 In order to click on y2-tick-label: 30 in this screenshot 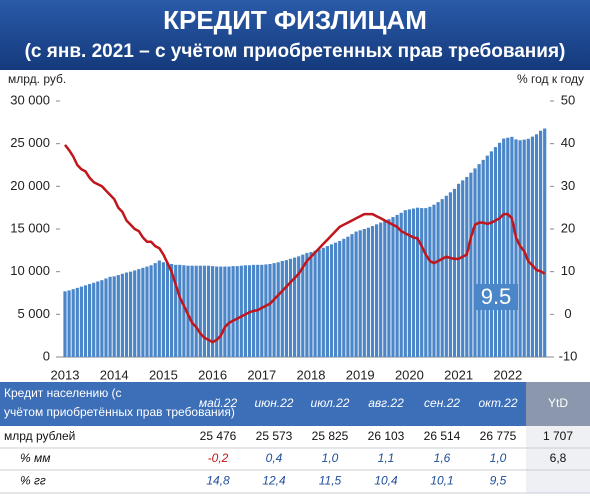, I will do `click(568, 185)`.